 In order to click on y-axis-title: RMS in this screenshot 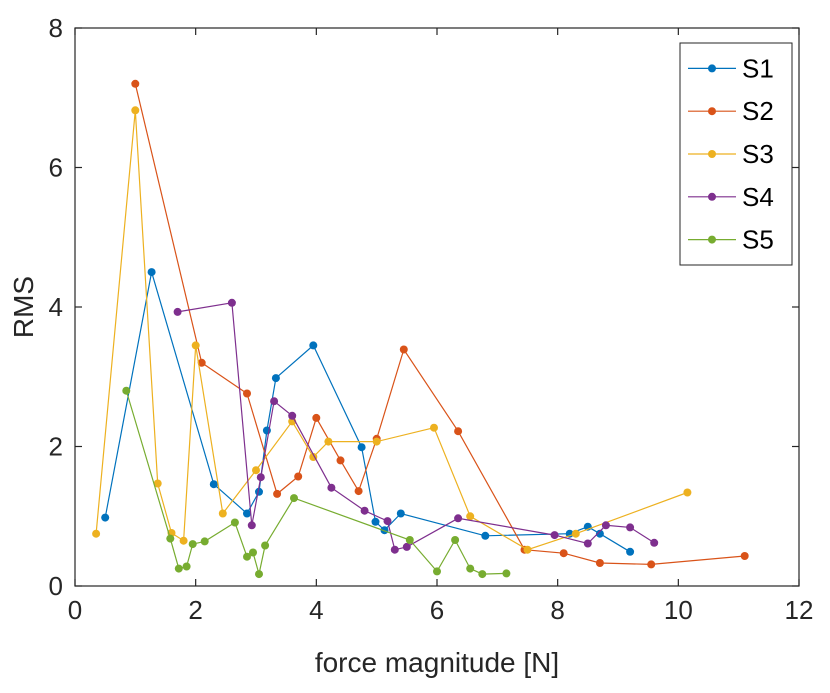, I will do `click(23, 307)`.